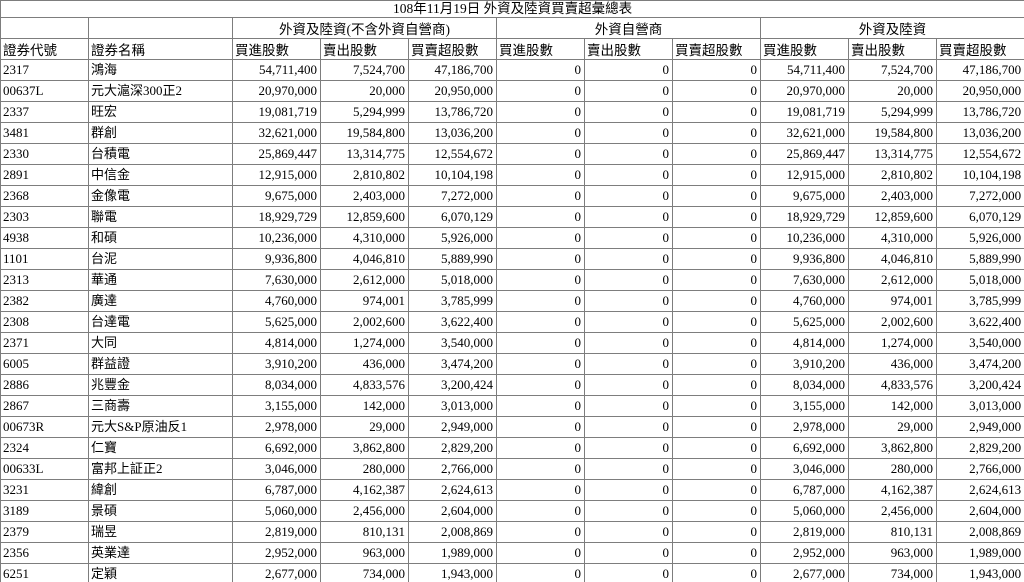 This screenshot has width=1024, height=582. I want to click on cell-security-name: 台達電, so click(160, 322).